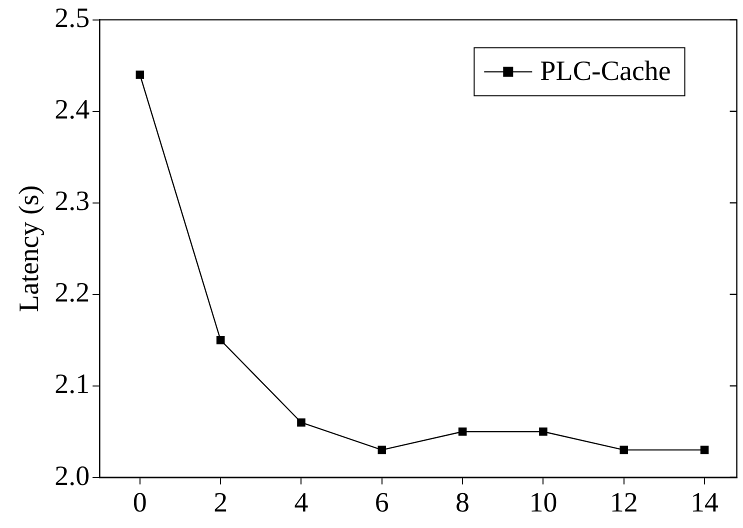 This screenshot has height=528, width=743. What do you see at coordinates (30, 248) in the screenshot?
I see `y-axis-title: Latency (s)` at bounding box center [30, 248].